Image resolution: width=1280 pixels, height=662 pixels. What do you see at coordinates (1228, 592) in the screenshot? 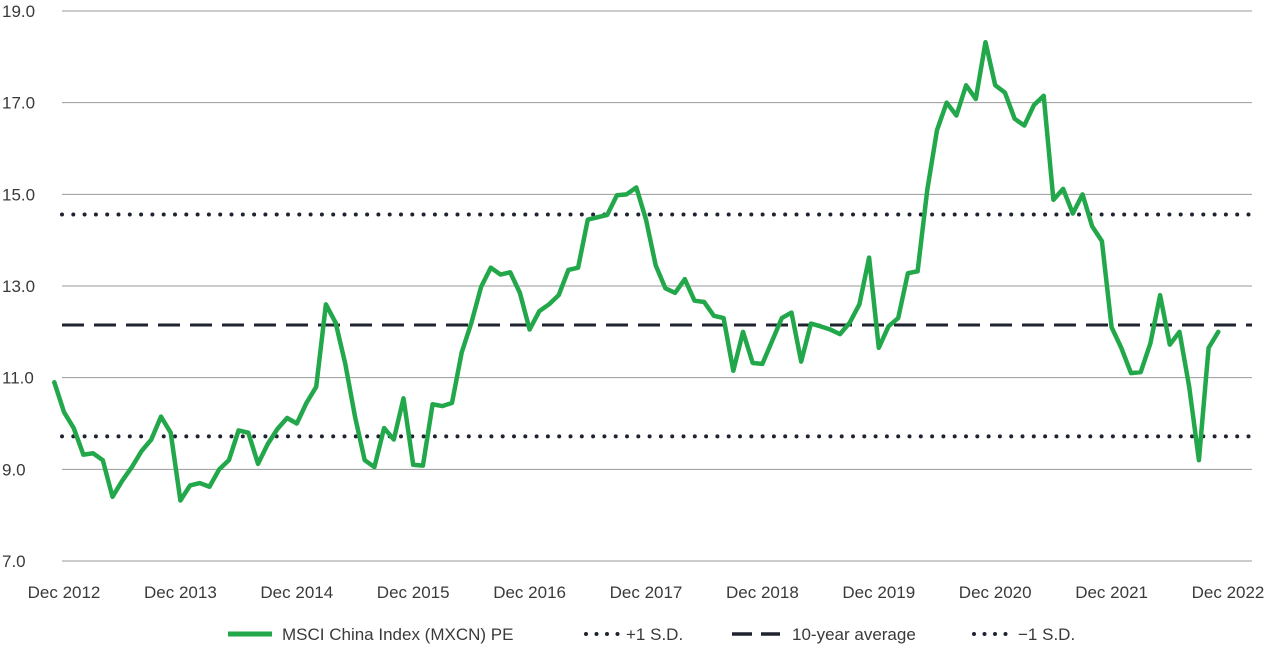
I see `x-tick-label: Dec 2022` at bounding box center [1228, 592].